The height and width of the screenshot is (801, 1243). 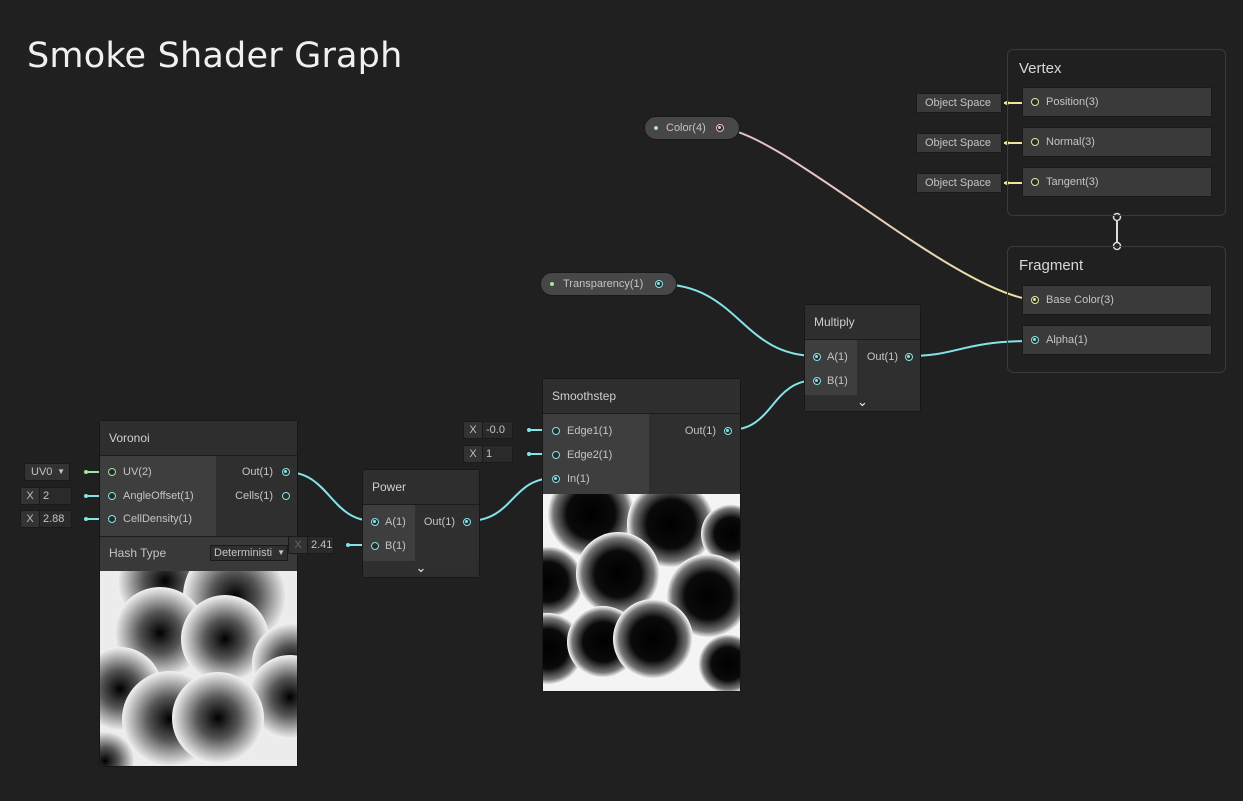 What do you see at coordinates (30, 496) in the screenshot?
I see `angle-offset-axis: X` at bounding box center [30, 496].